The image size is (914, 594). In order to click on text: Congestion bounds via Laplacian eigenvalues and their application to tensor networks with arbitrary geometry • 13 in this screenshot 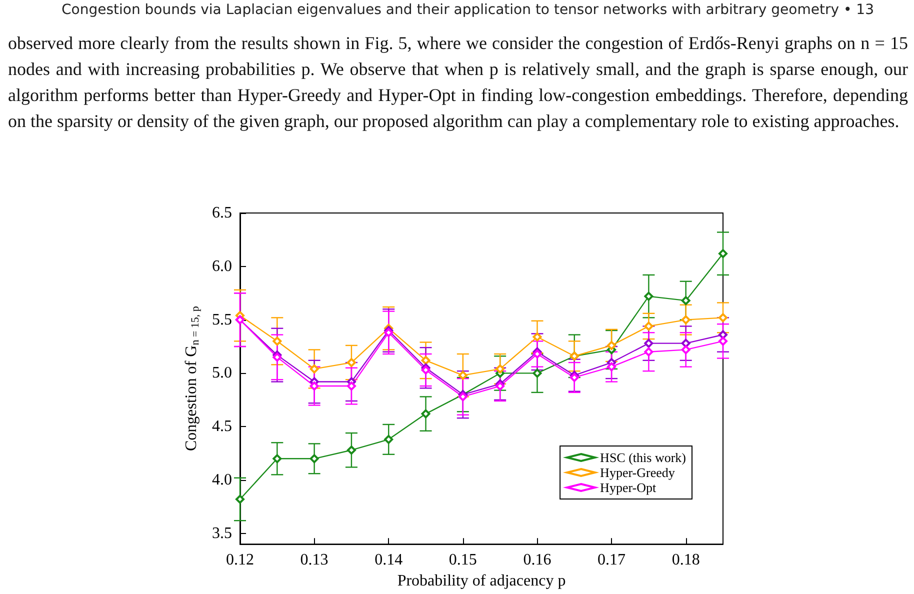, I will do `click(468, 10)`.